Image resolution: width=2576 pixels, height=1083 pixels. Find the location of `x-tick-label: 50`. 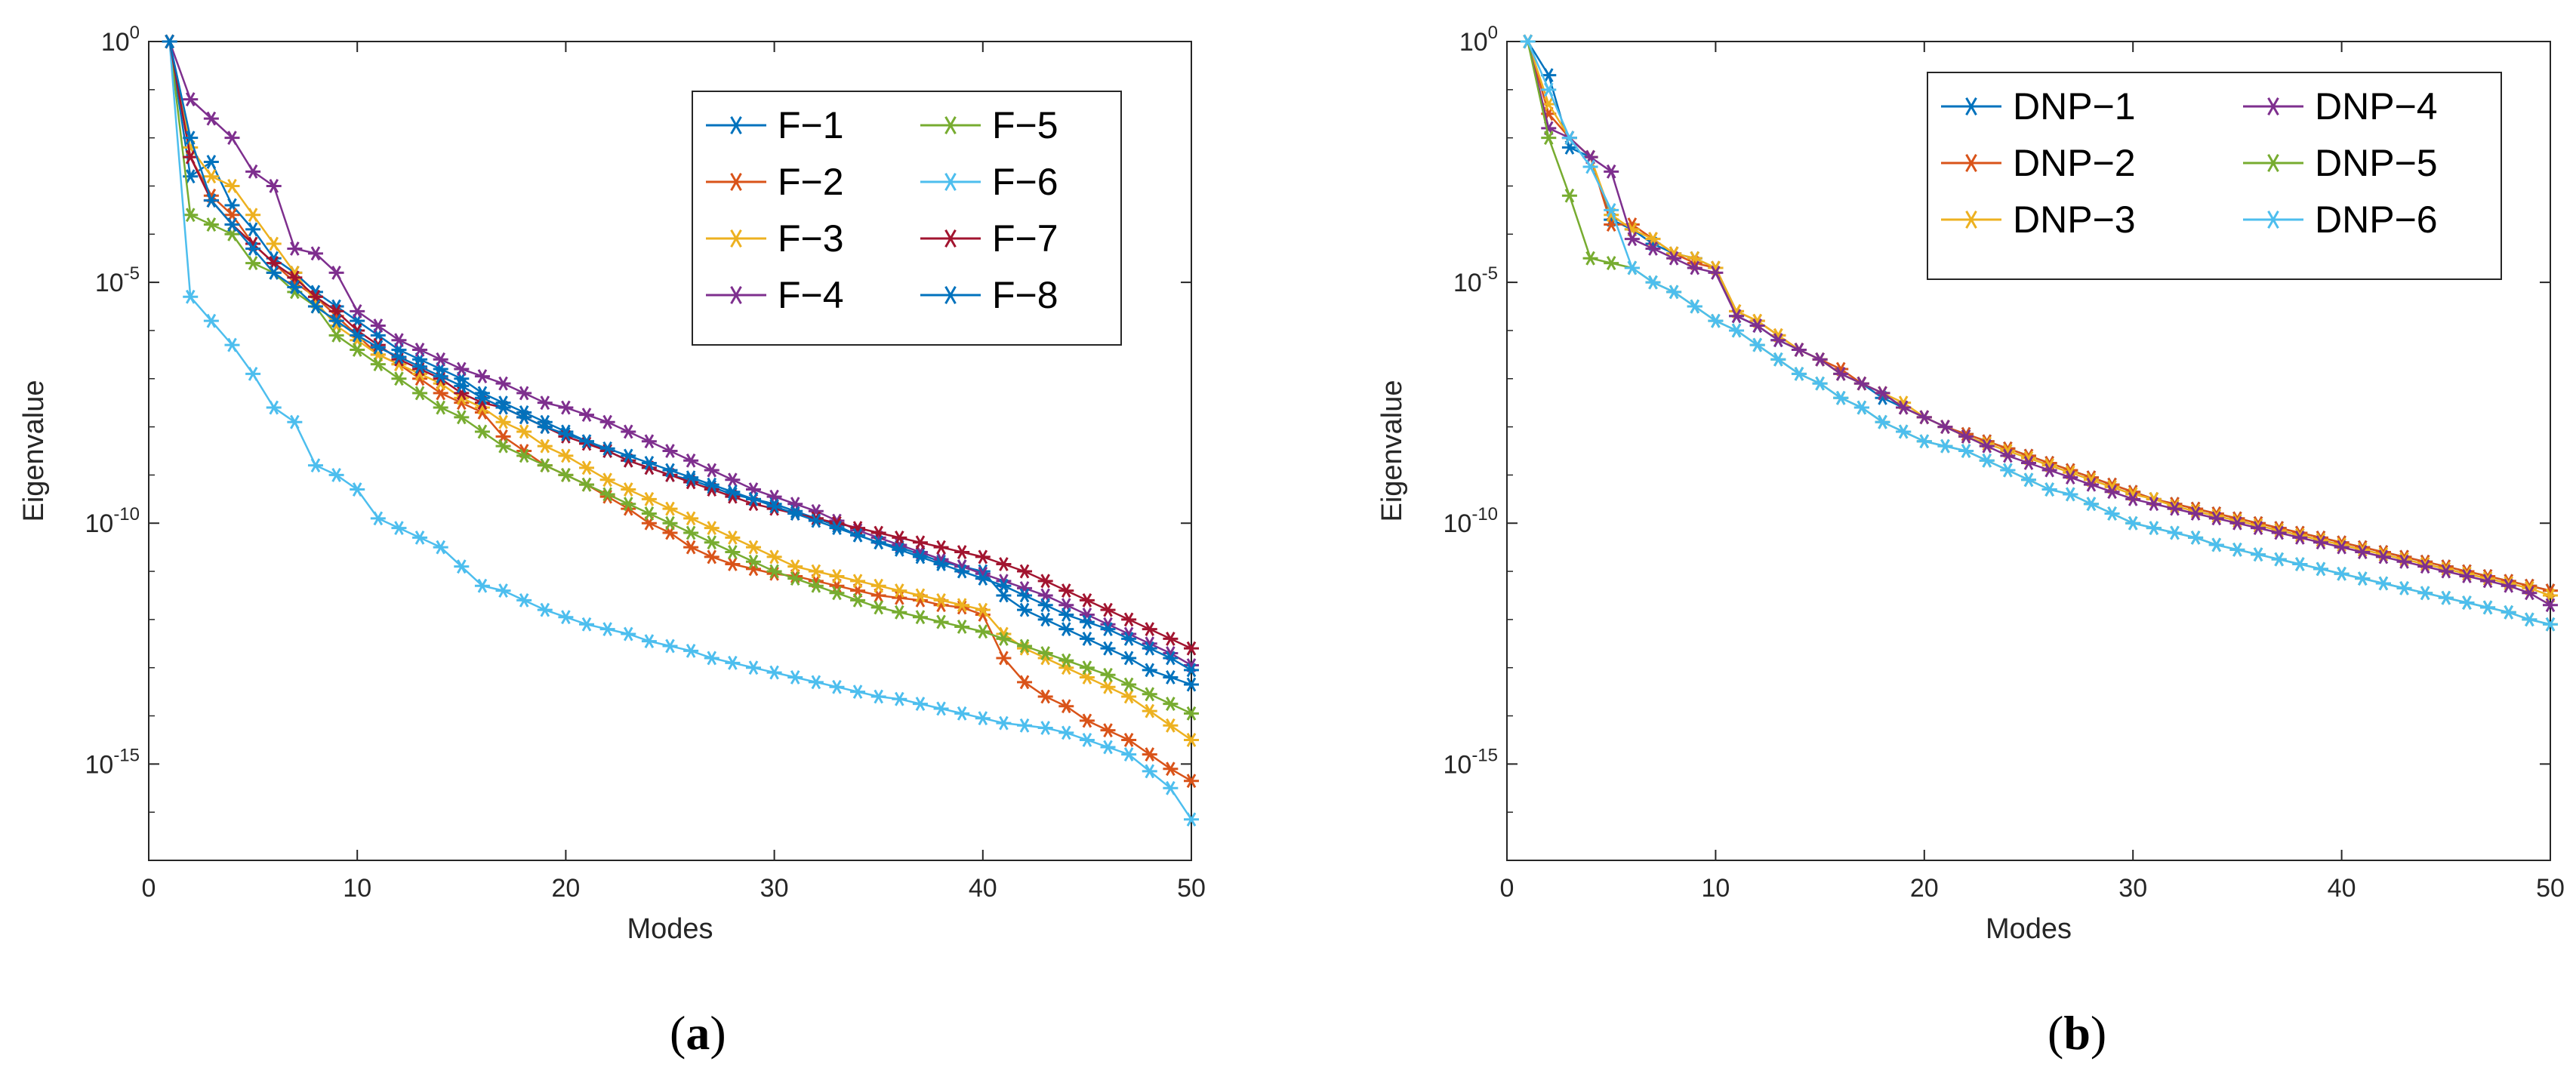

x-tick-label: 50 is located at coordinates (2550, 888).